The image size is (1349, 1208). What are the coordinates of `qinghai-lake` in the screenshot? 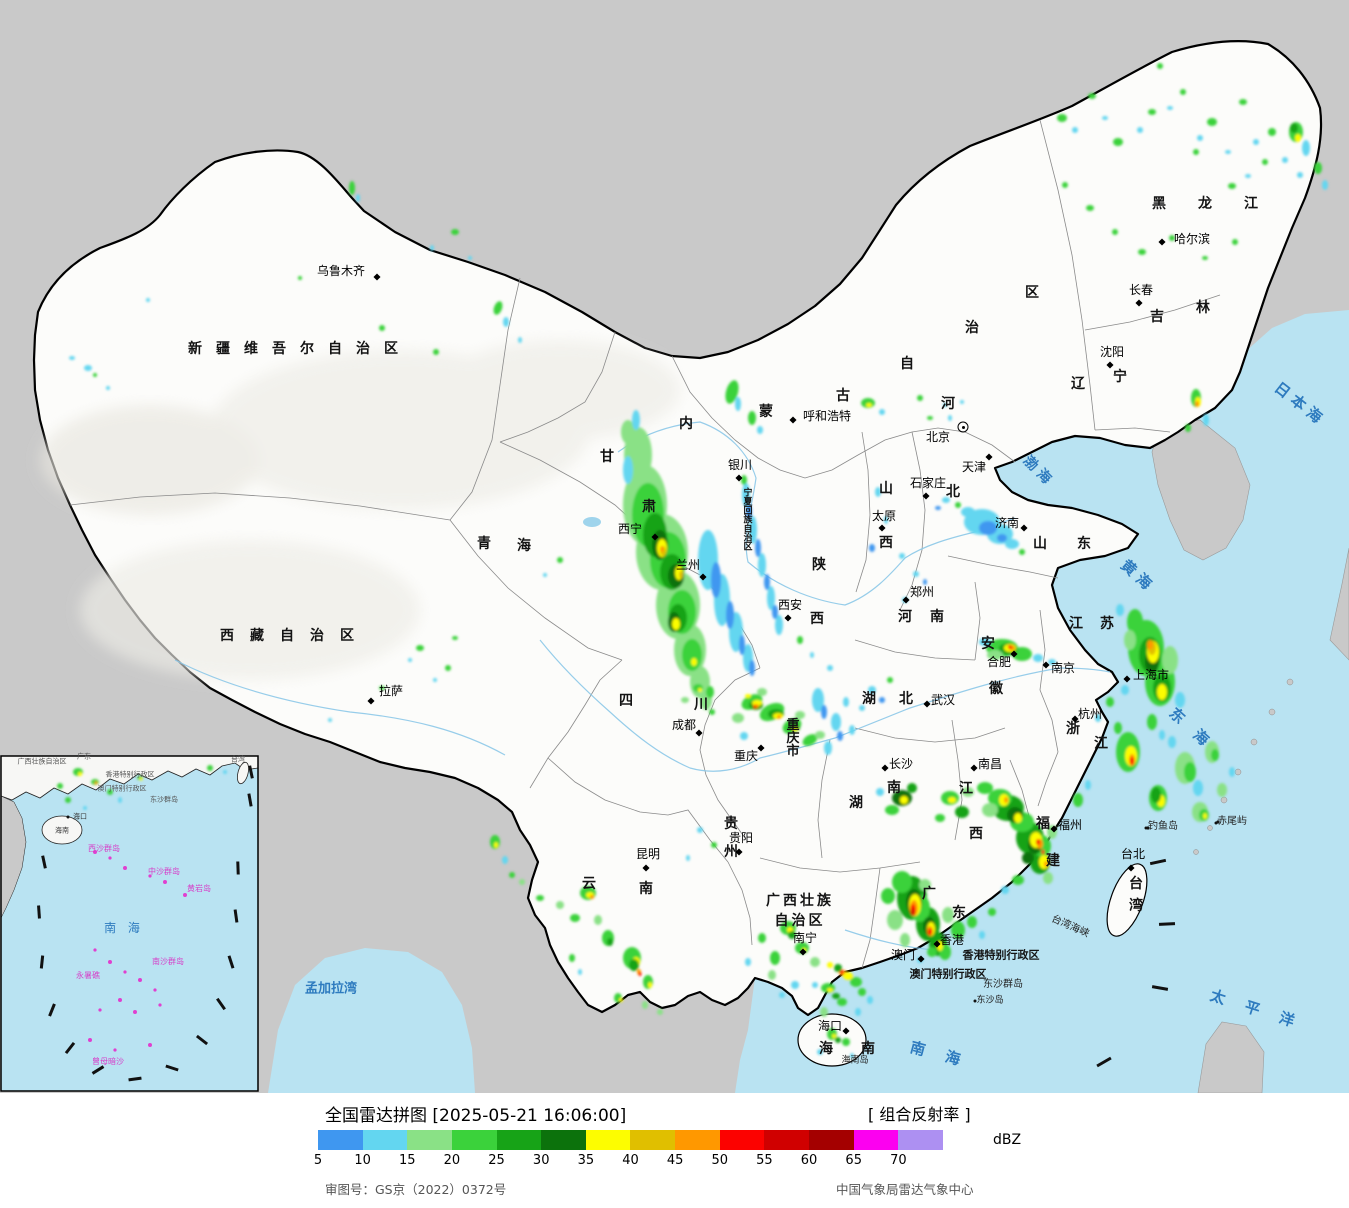 It's located at (592, 522).